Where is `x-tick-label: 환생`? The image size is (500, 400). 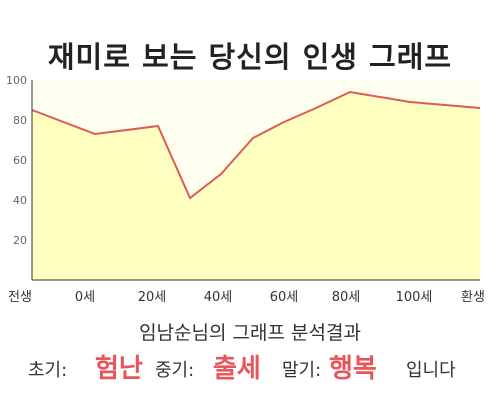 x-tick-label: 환생 is located at coordinates (473, 297).